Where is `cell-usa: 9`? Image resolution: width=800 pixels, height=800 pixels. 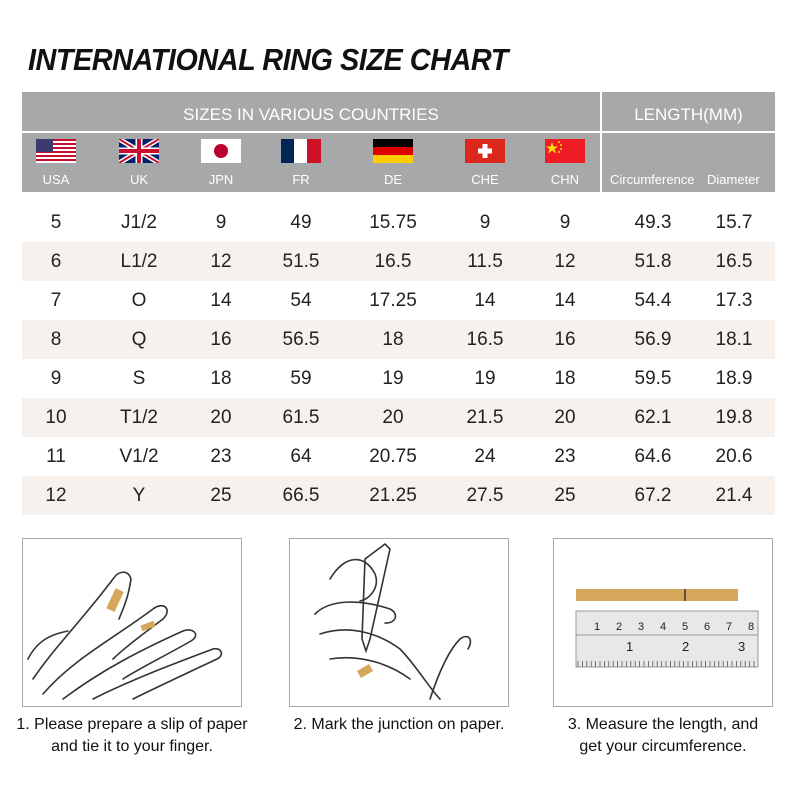
cell-usa: 9 is located at coordinates (56, 378).